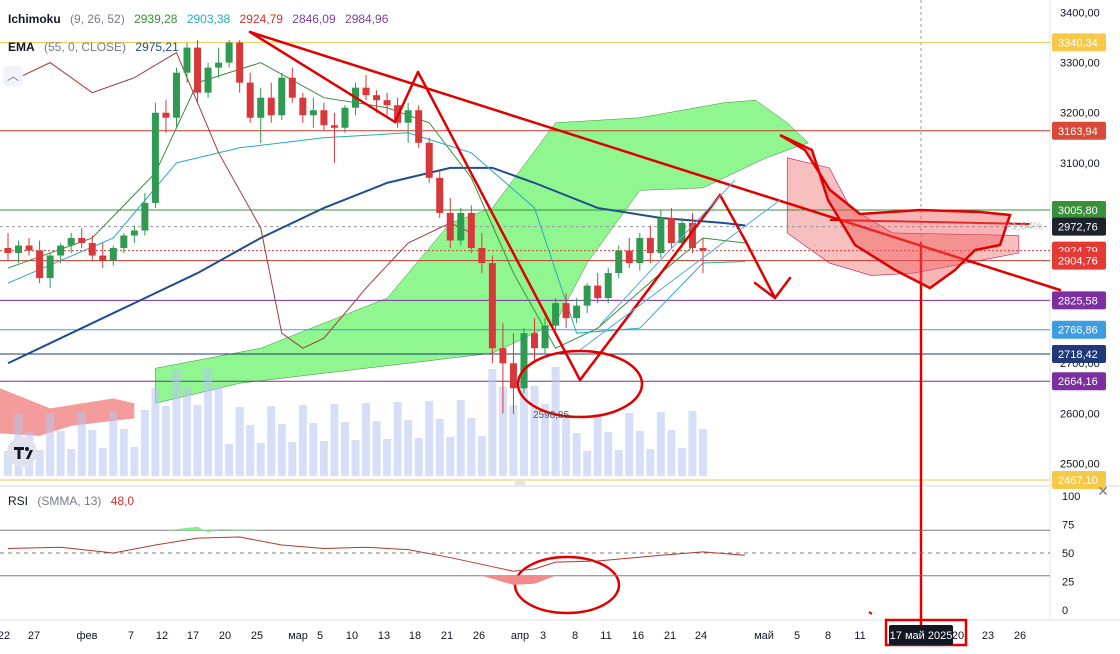  I want to click on rsi-params: (SMMA, 13), so click(69, 501).